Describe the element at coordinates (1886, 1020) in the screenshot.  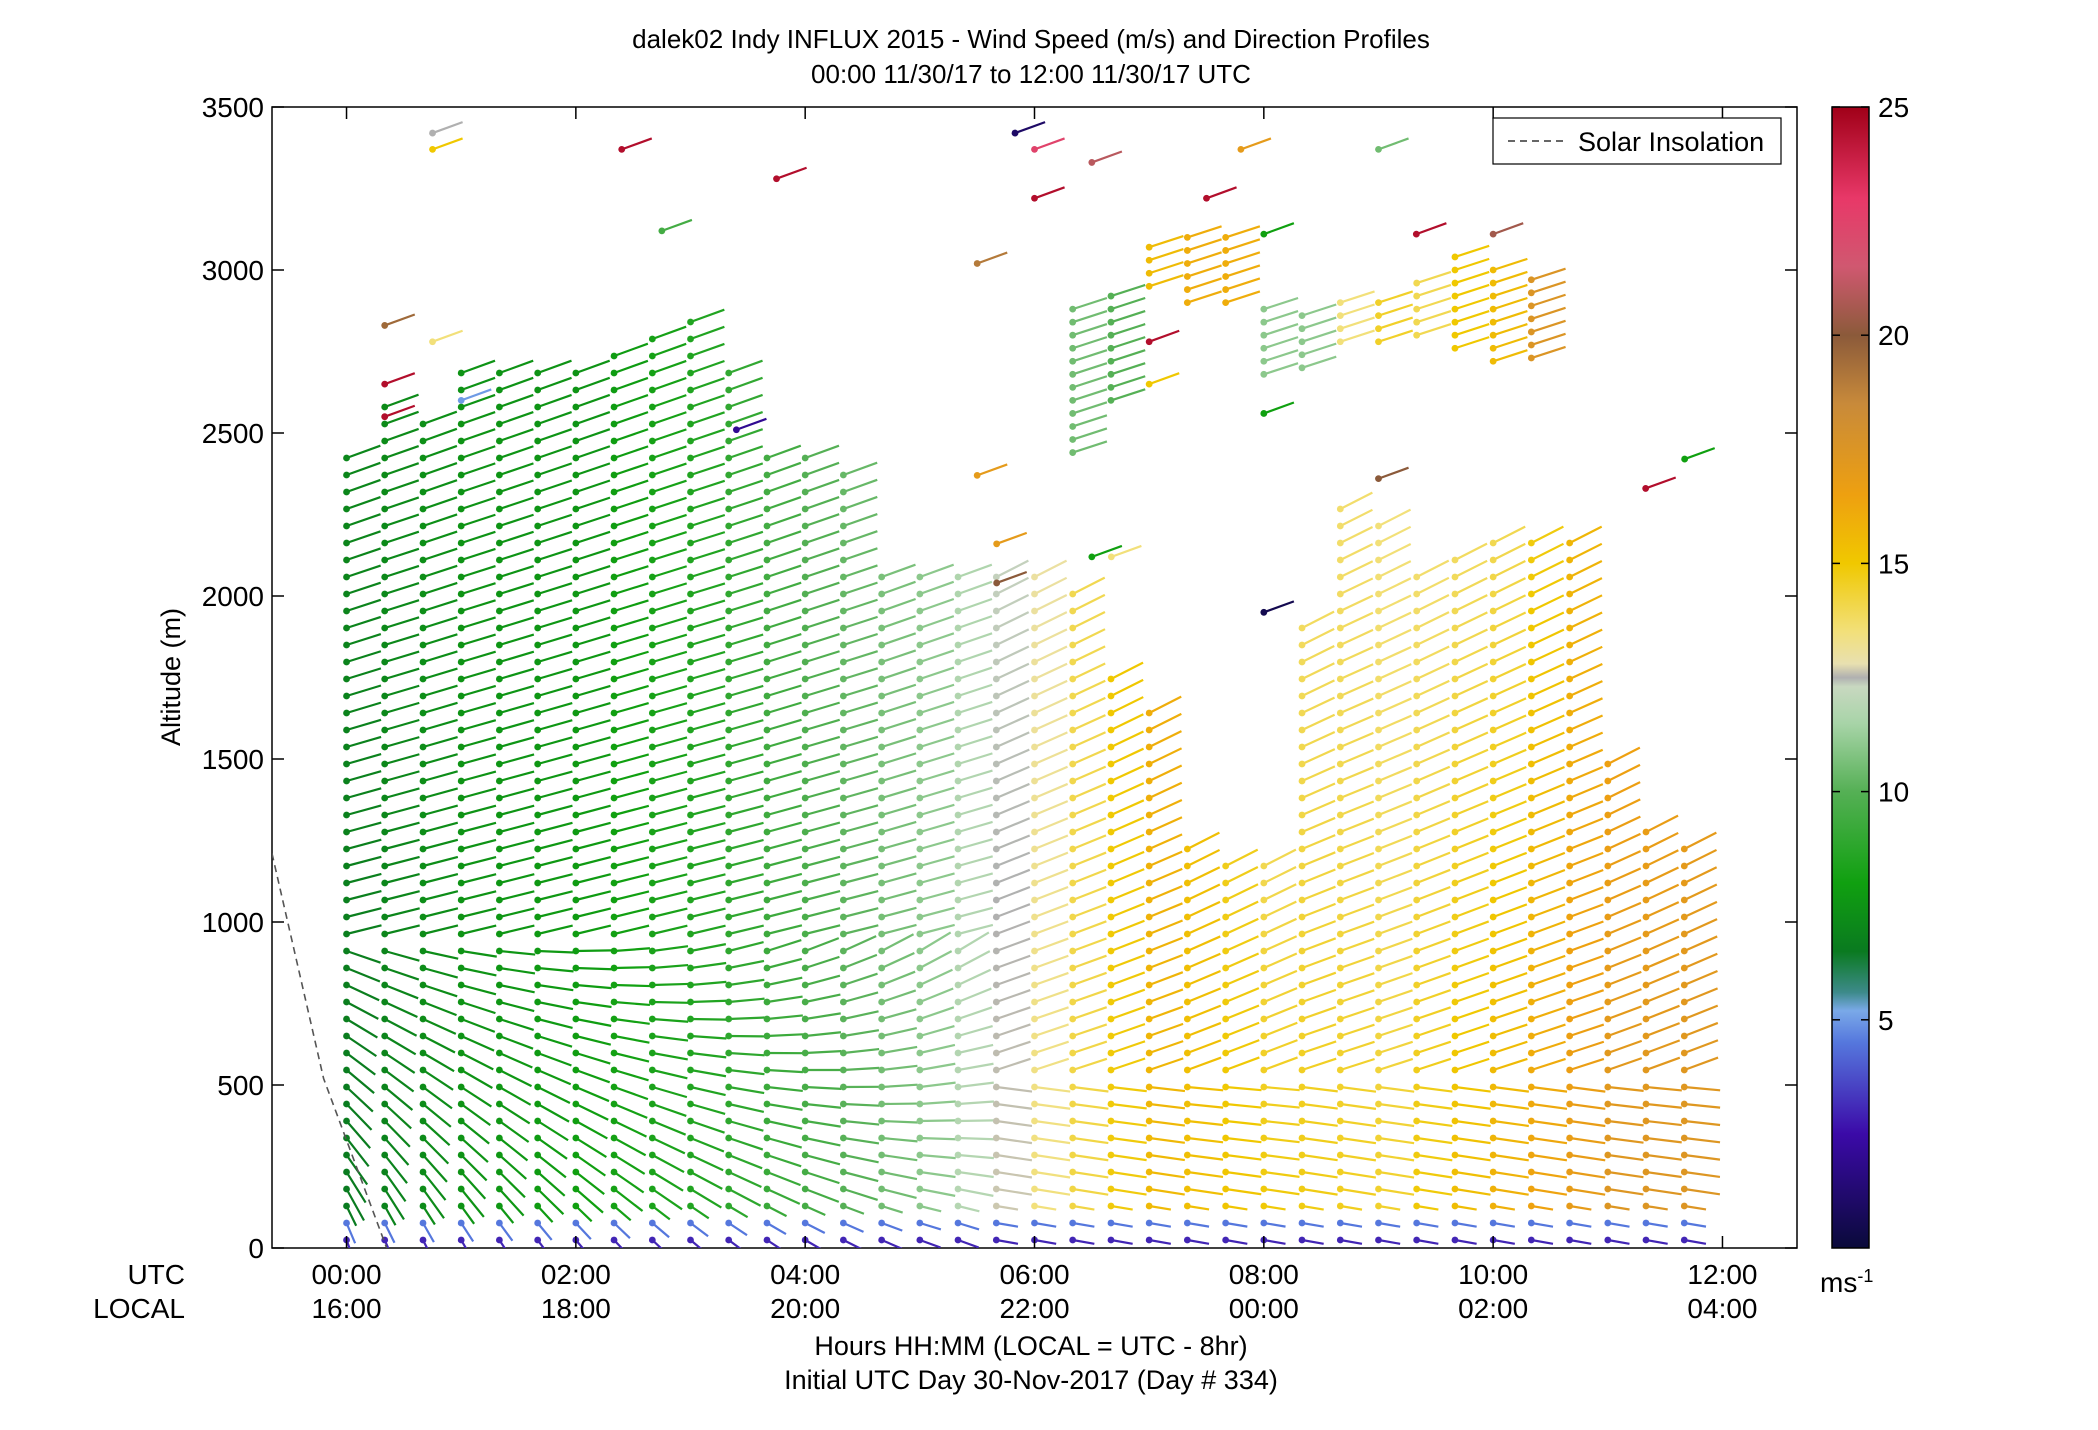
I see `colorbar-tick-label: 5` at that location.